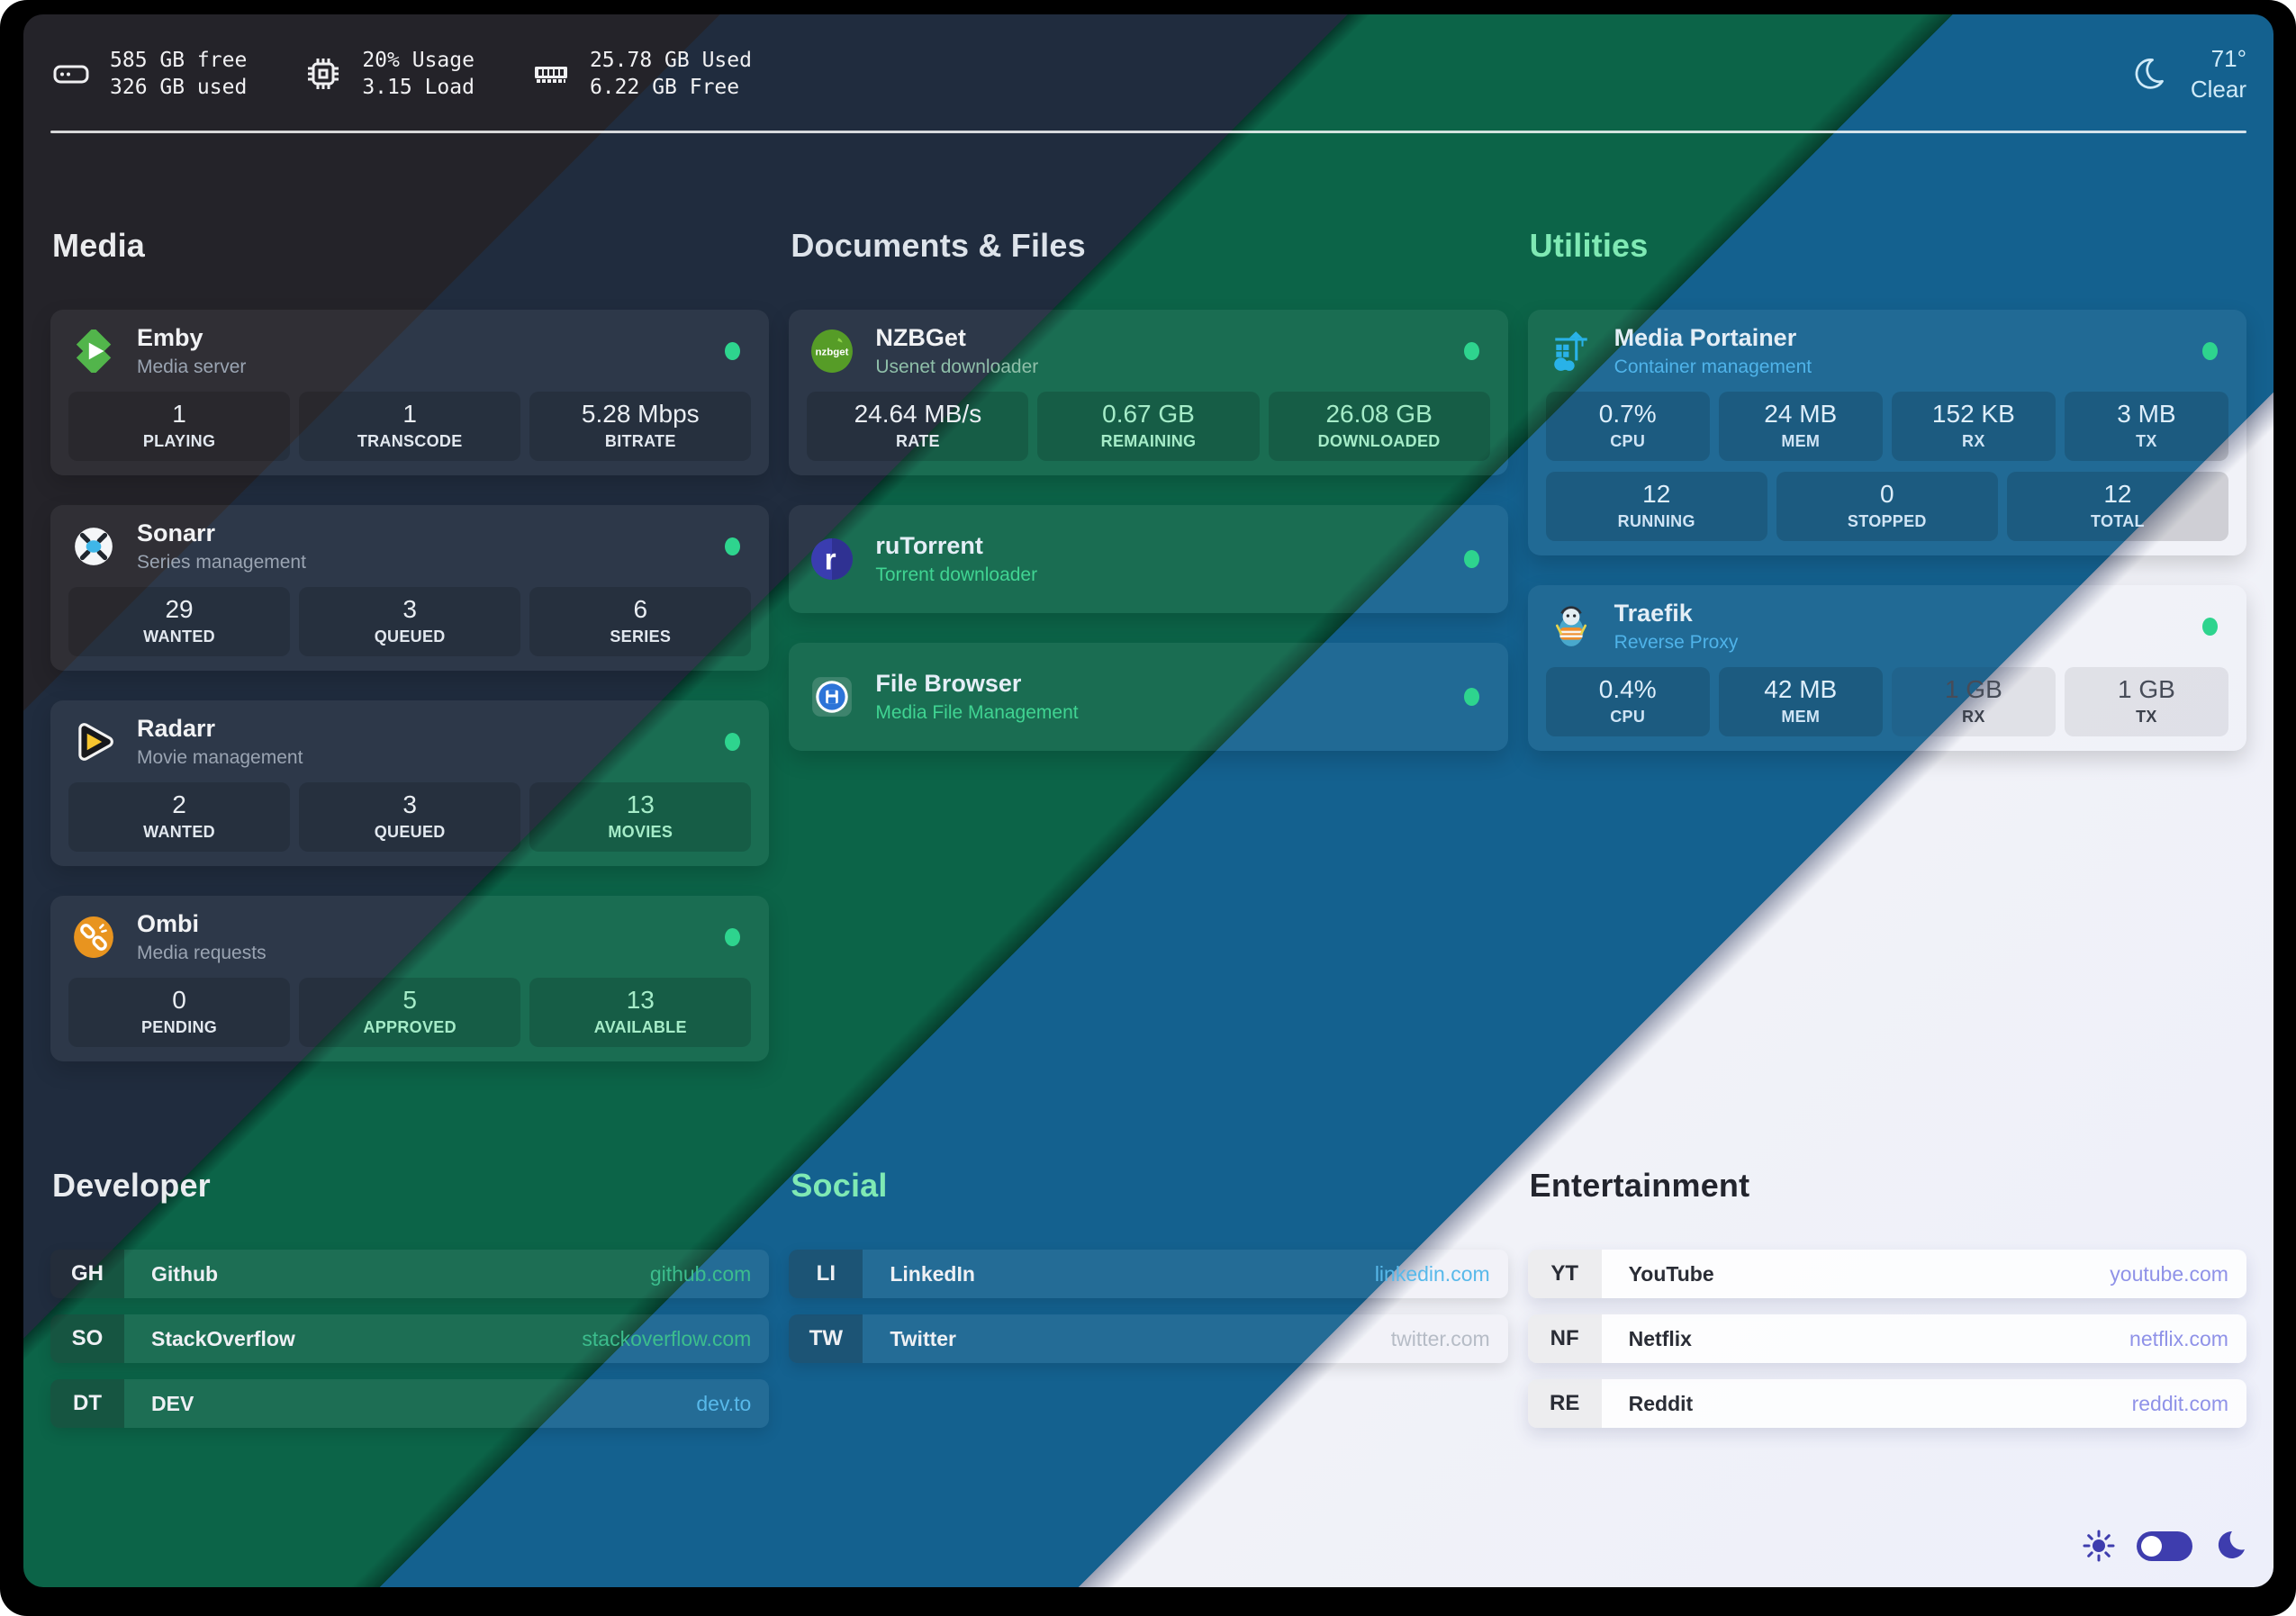 This screenshot has width=2296, height=1616. I want to click on theme-switch-knob, so click(2151, 1546).